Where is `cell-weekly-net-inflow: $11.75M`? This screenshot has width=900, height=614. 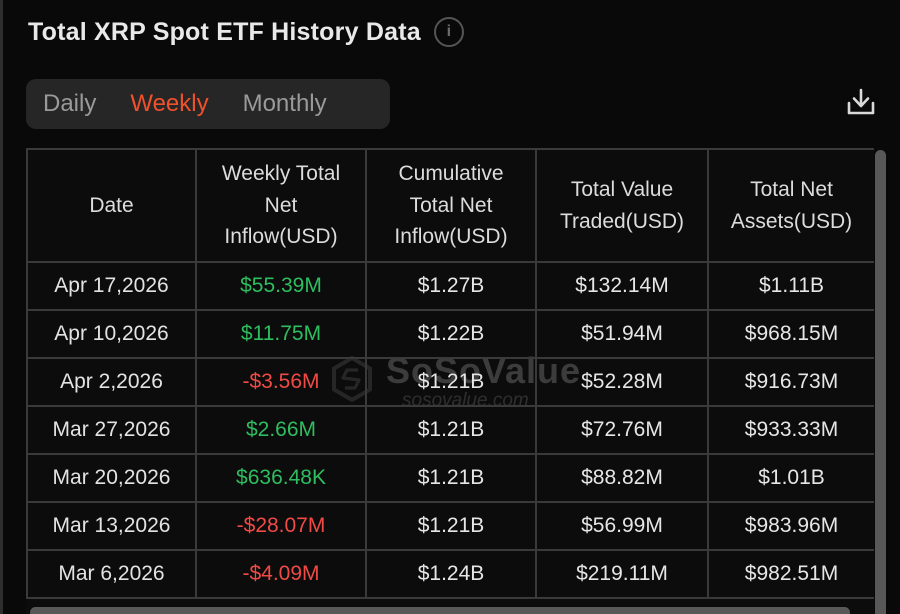 cell-weekly-net-inflow: $11.75M is located at coordinates (281, 334).